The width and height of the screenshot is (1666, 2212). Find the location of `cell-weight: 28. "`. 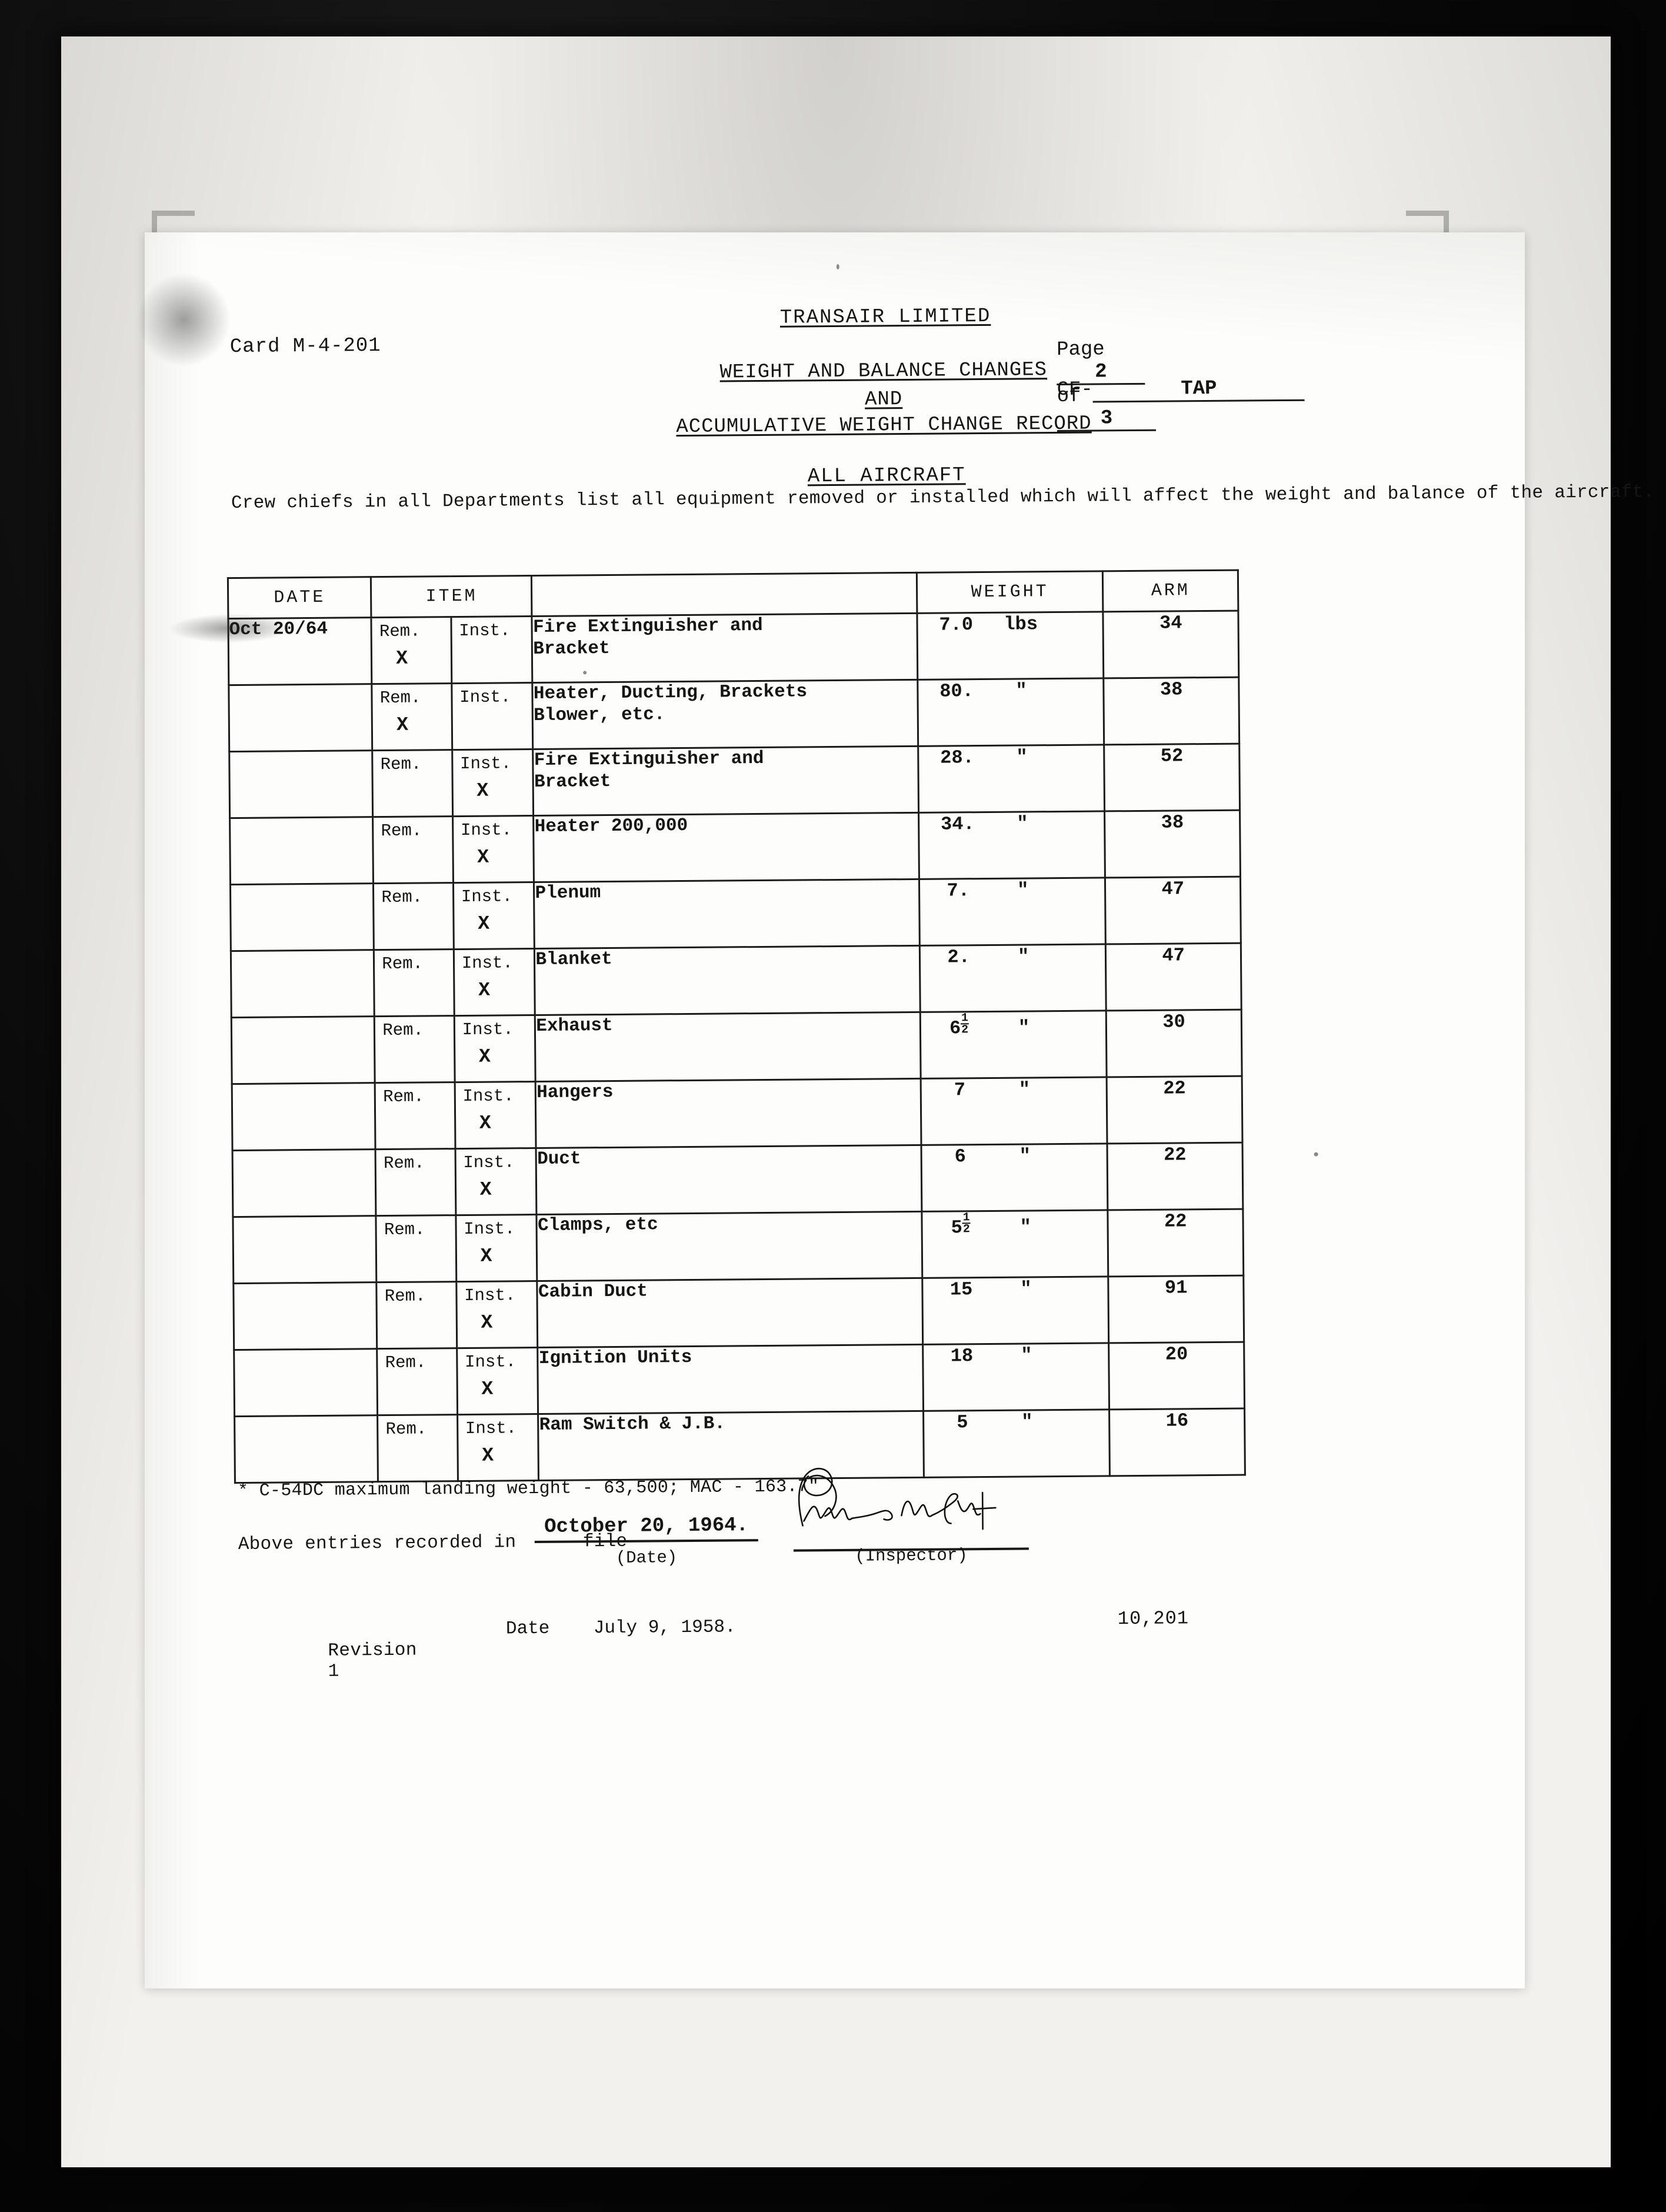

cell-weight: 28. " is located at coordinates (1011, 778).